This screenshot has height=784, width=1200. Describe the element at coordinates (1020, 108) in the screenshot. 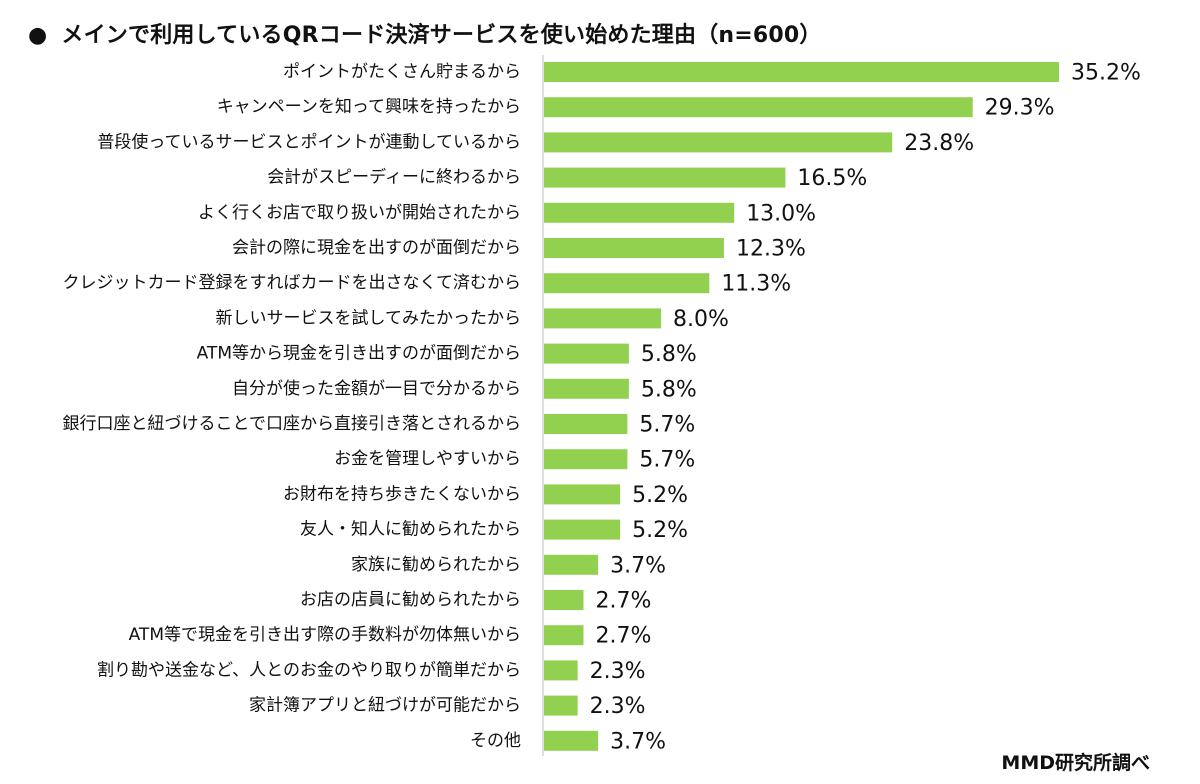

I see `value-label: 29.3%` at that location.